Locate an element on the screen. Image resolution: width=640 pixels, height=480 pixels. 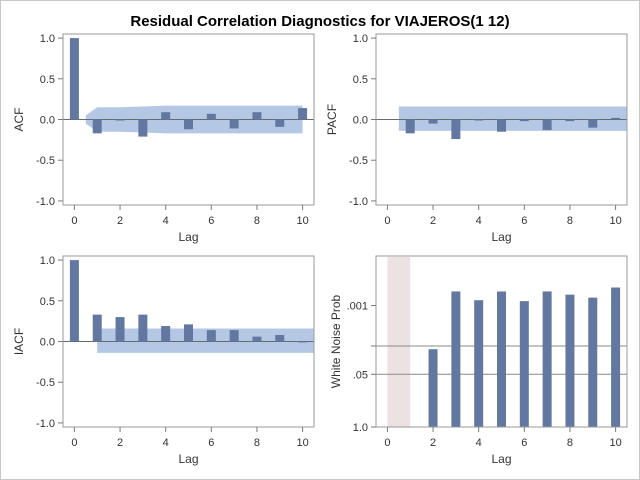
shaded-lag-region is located at coordinates (399, 342).